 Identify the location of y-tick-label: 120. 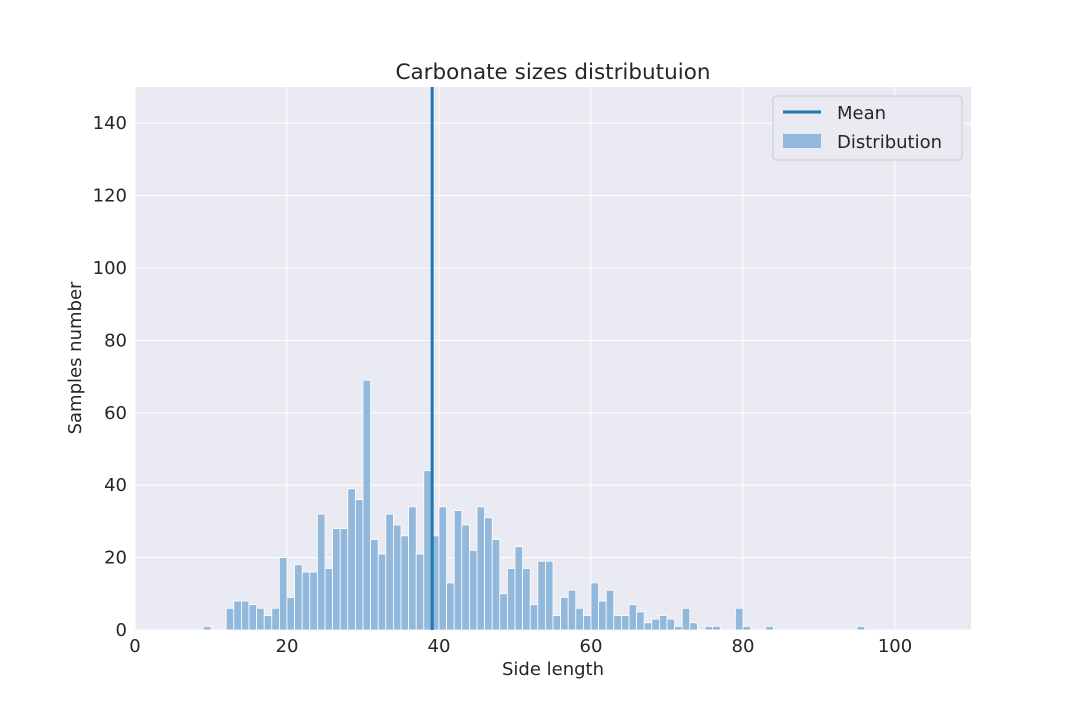
(110, 196).